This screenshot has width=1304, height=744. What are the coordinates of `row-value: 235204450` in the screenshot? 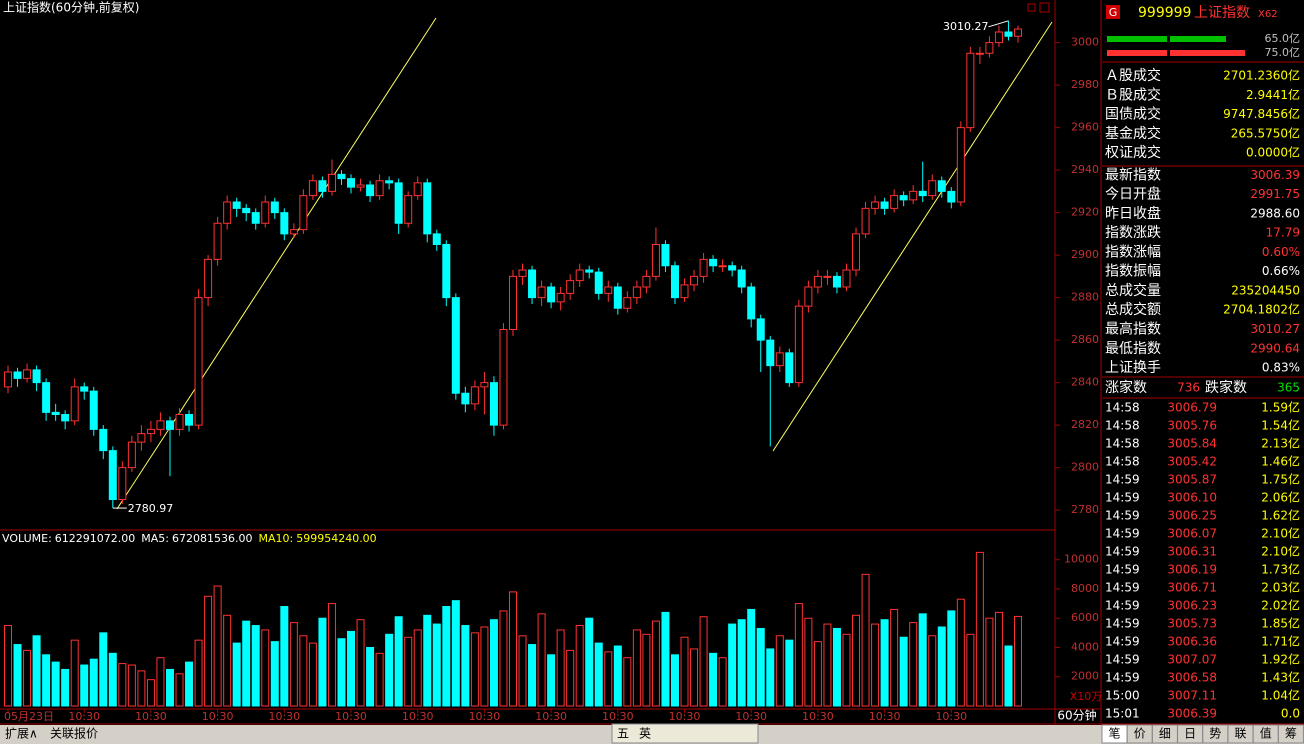 It's located at (1265, 290).